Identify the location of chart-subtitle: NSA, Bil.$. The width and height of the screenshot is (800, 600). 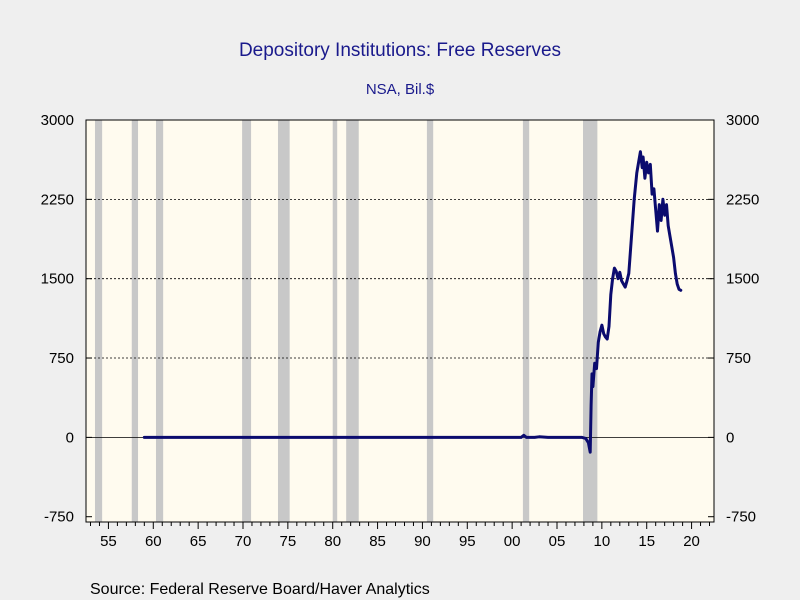
(400, 89).